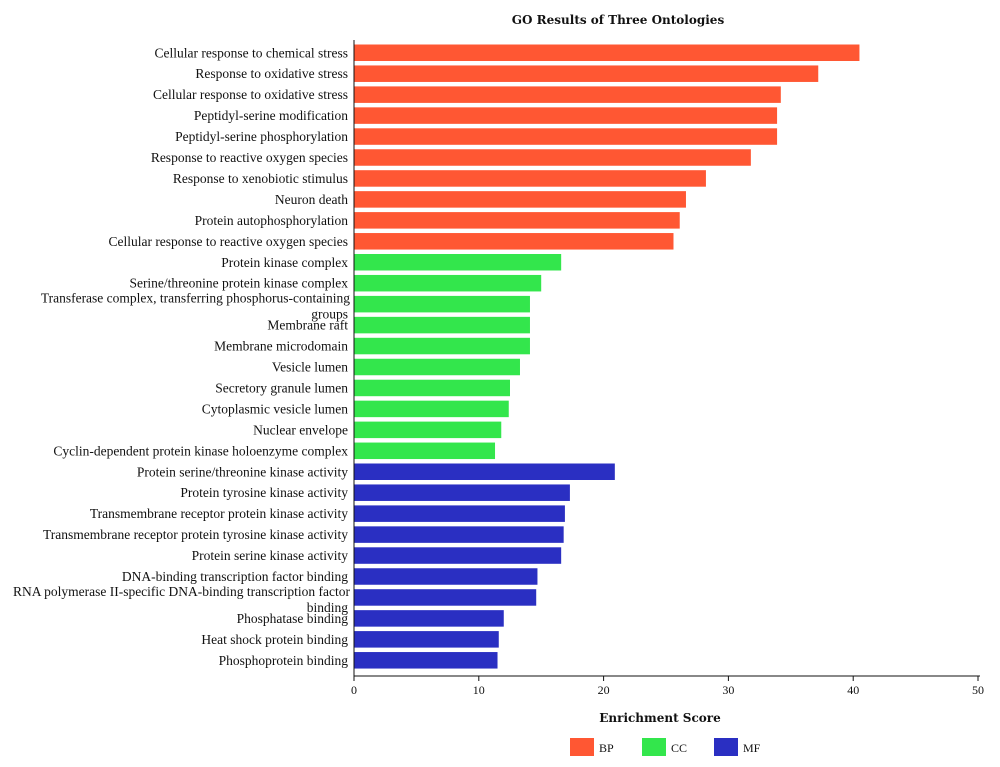  What do you see at coordinates (250, 94) in the screenshot?
I see `category-label: Cellular response to oxidative stress` at bounding box center [250, 94].